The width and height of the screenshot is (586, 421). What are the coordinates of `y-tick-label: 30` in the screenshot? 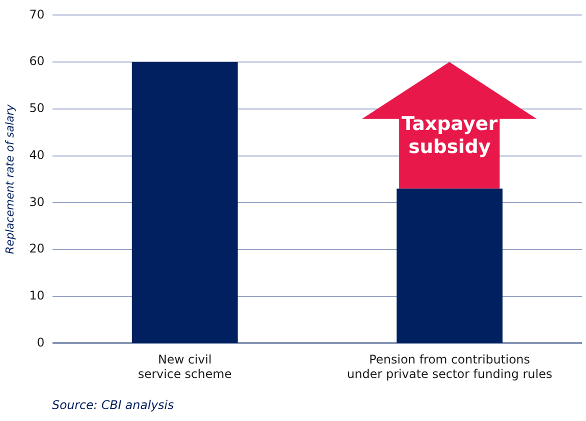 It's located at (36, 201).